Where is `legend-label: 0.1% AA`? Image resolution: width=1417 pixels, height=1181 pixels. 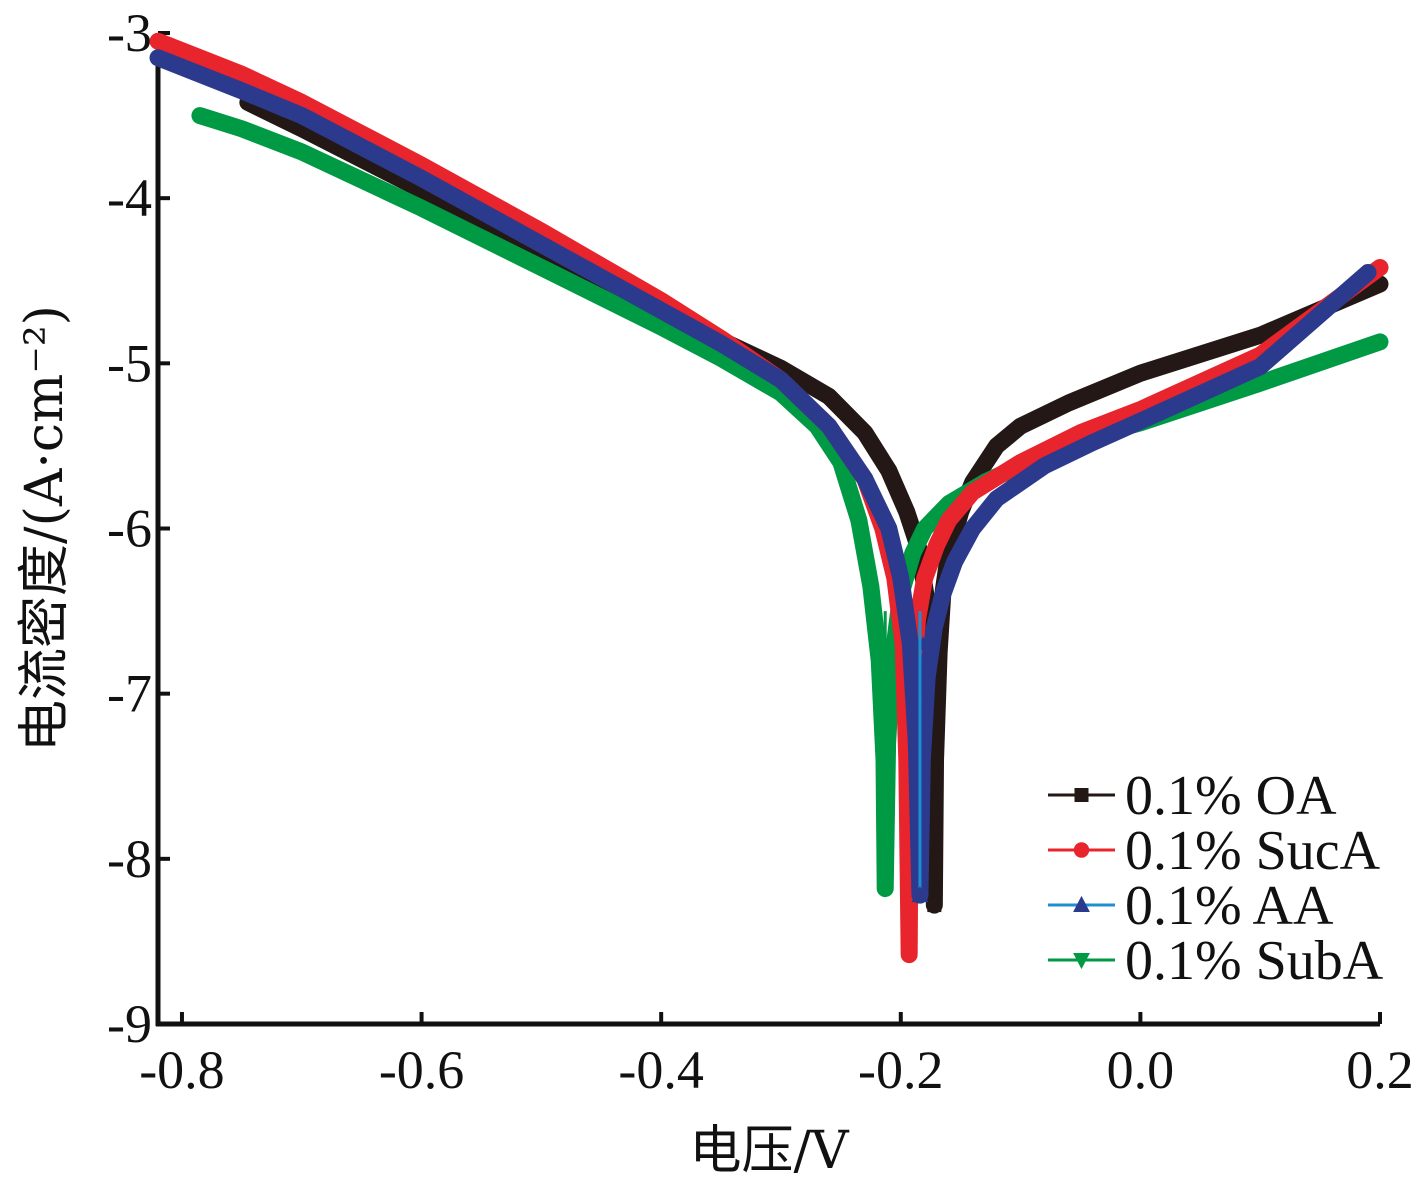 legend-label: 0.1% AA is located at coordinates (1229, 906).